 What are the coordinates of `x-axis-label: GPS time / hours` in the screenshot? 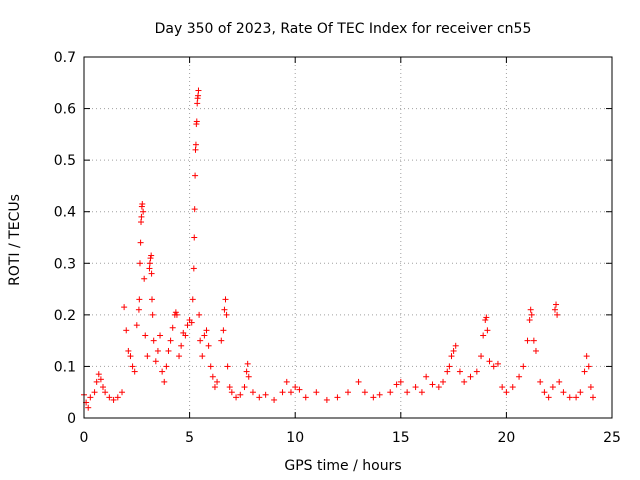 It's located at (342, 466).